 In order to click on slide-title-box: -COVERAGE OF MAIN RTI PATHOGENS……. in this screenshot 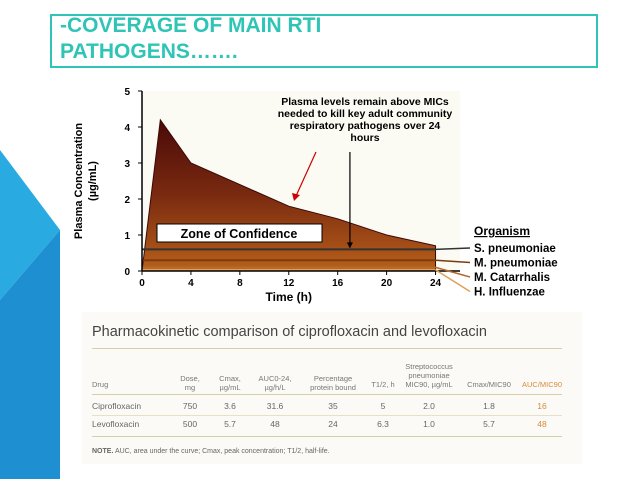, I will do `click(324, 41)`.